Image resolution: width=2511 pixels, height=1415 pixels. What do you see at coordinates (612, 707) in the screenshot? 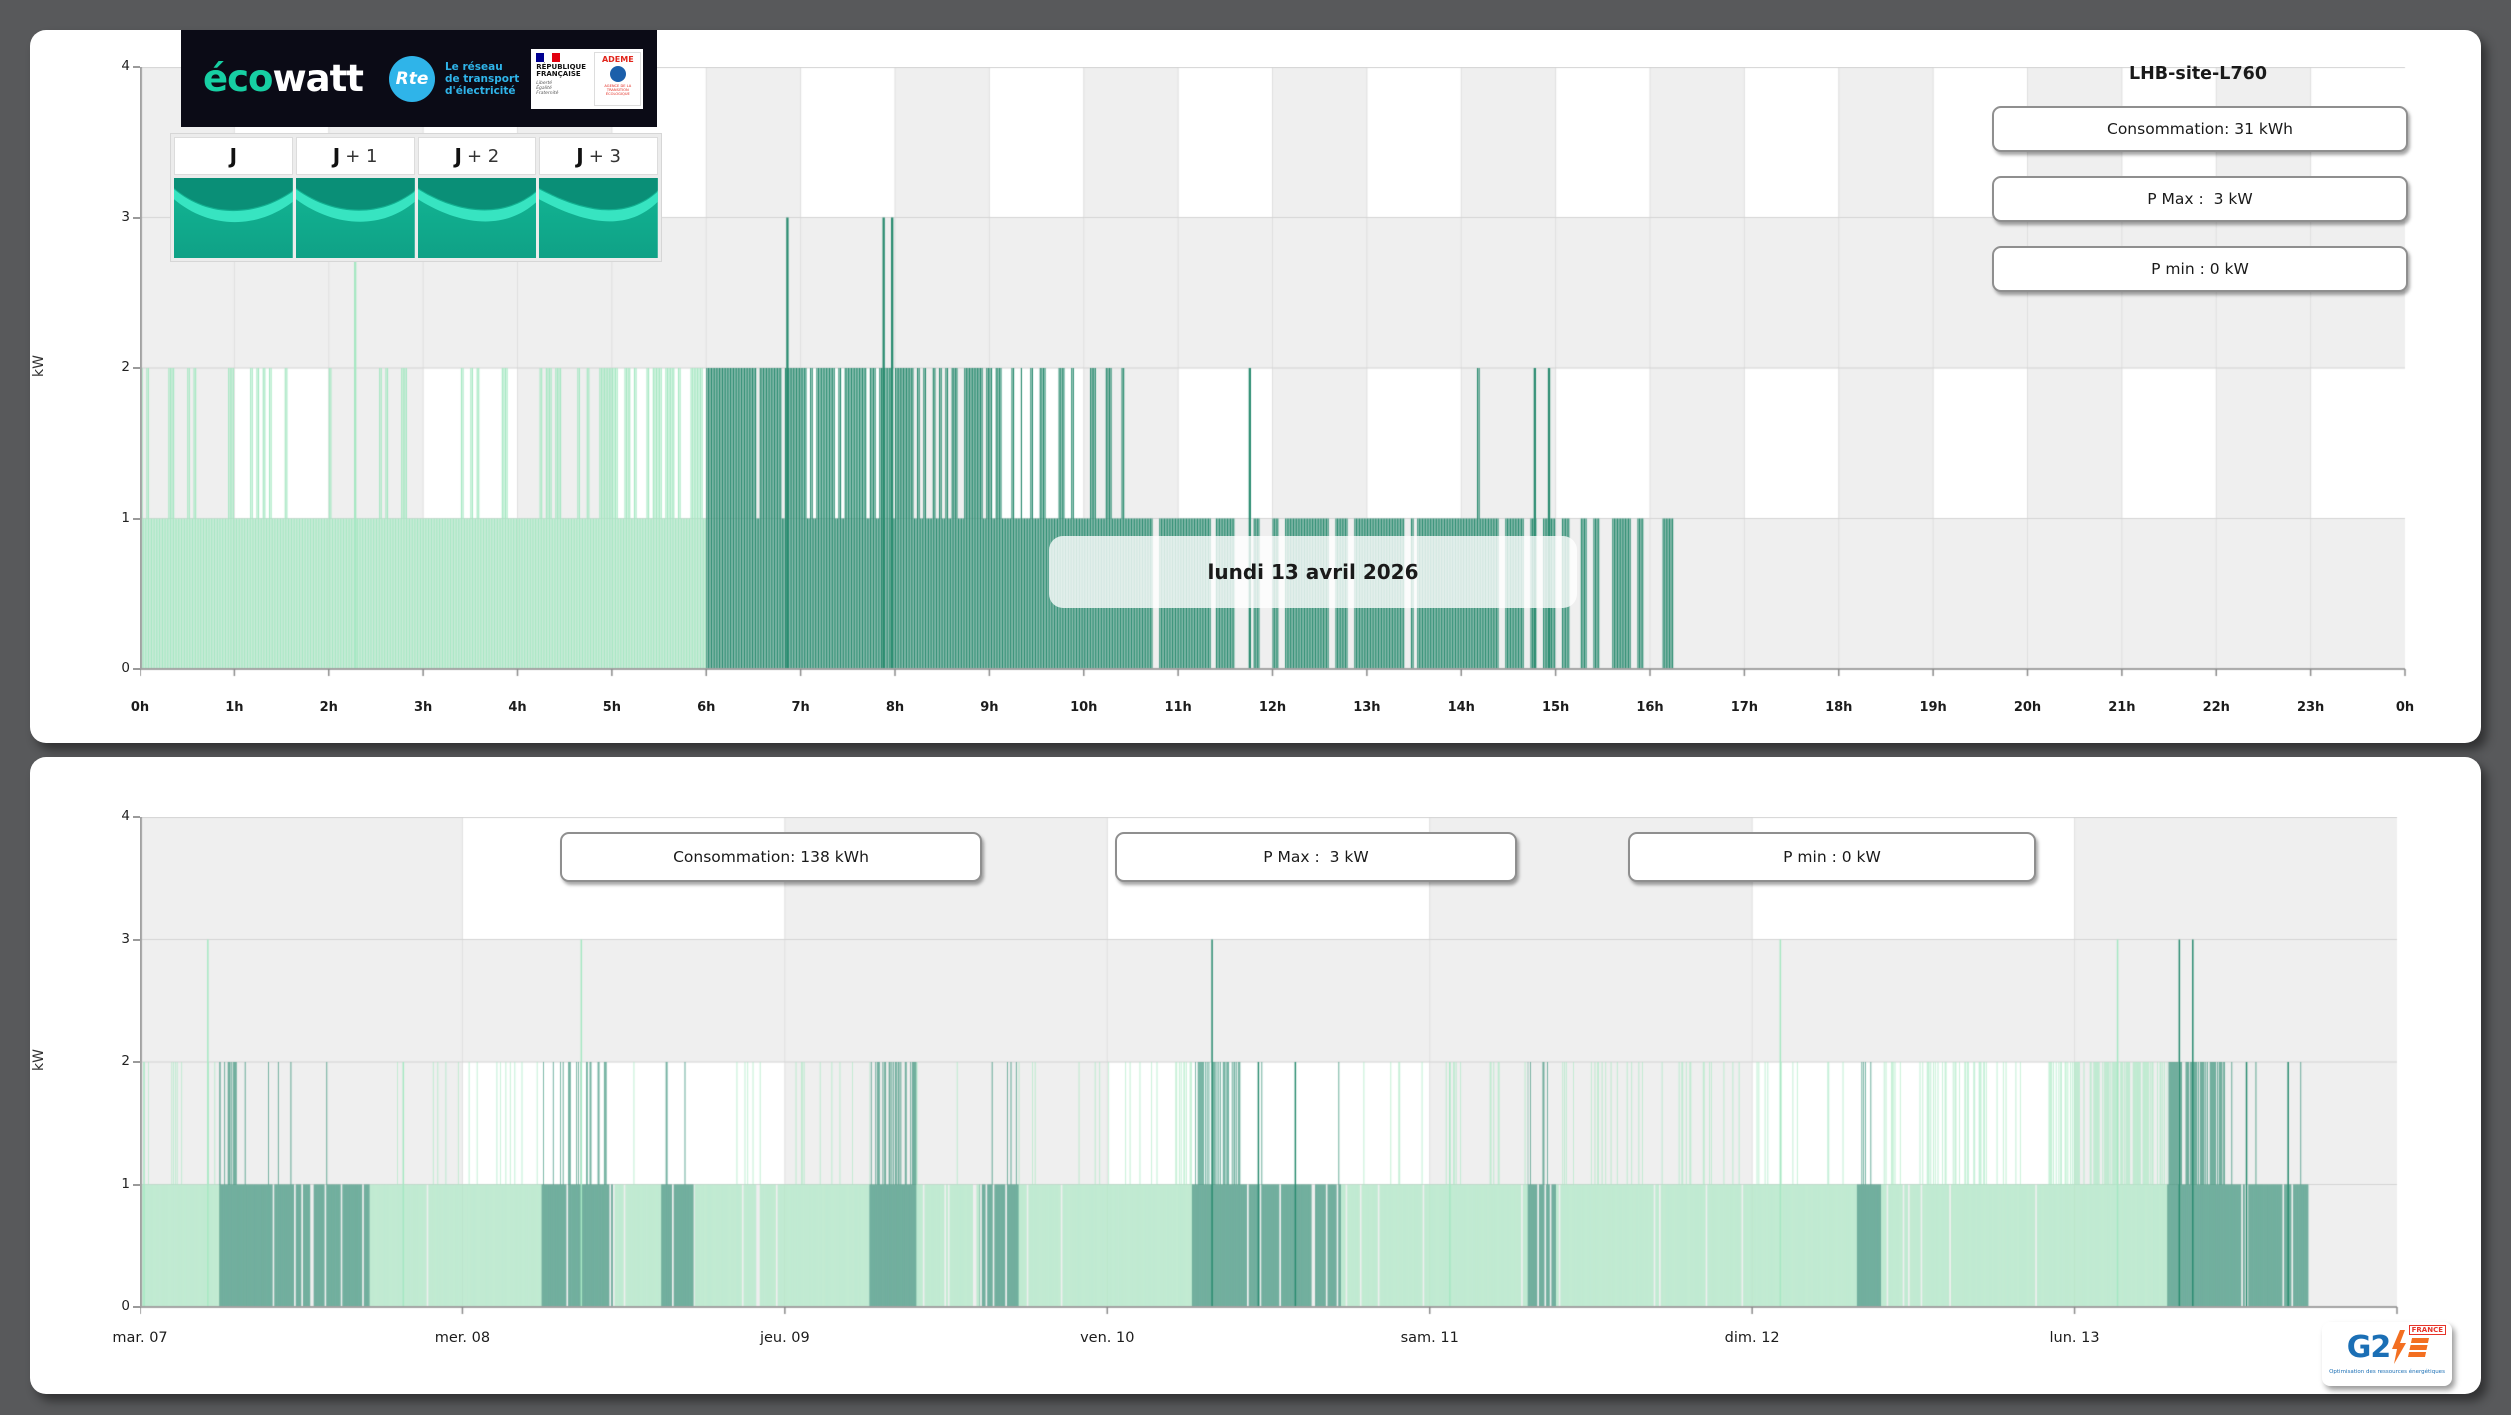
I see `top-x-tick: 5h` at bounding box center [612, 707].